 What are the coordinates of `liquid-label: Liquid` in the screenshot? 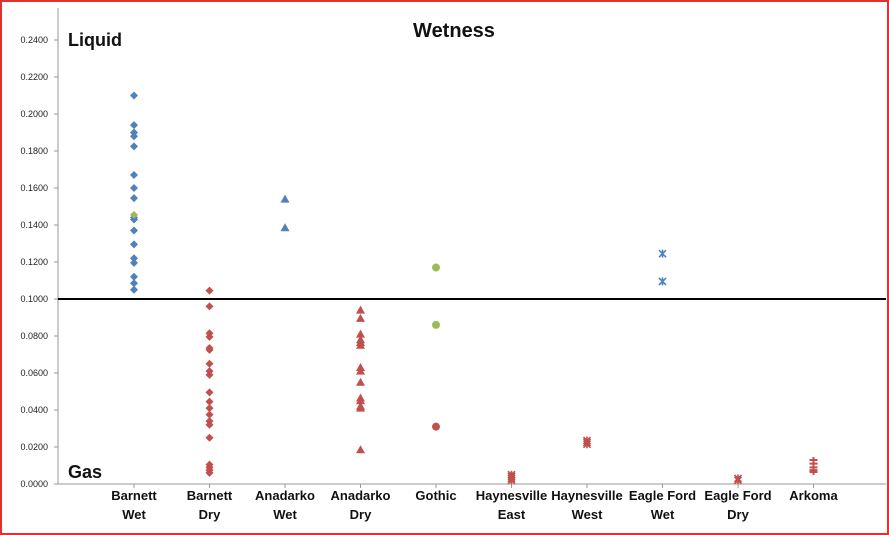 It's located at (95, 40).